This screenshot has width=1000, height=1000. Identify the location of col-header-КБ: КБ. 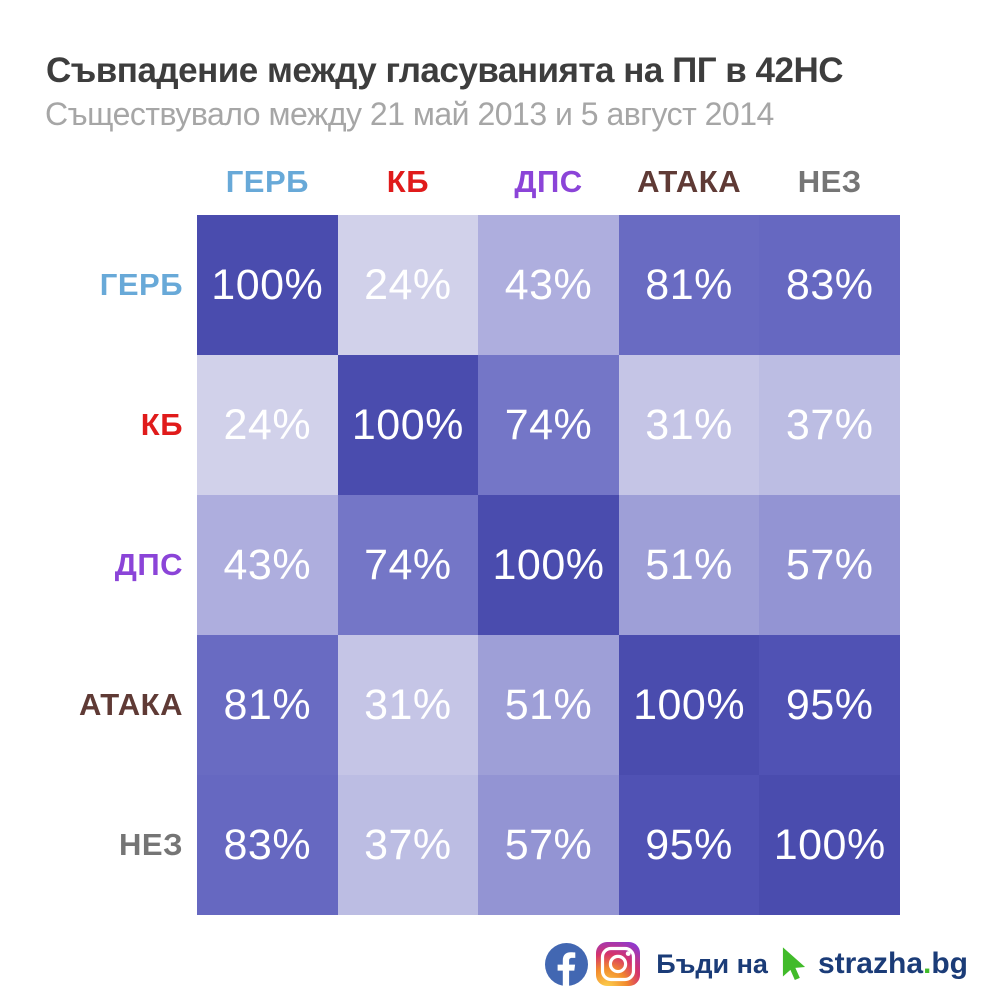
(407, 181).